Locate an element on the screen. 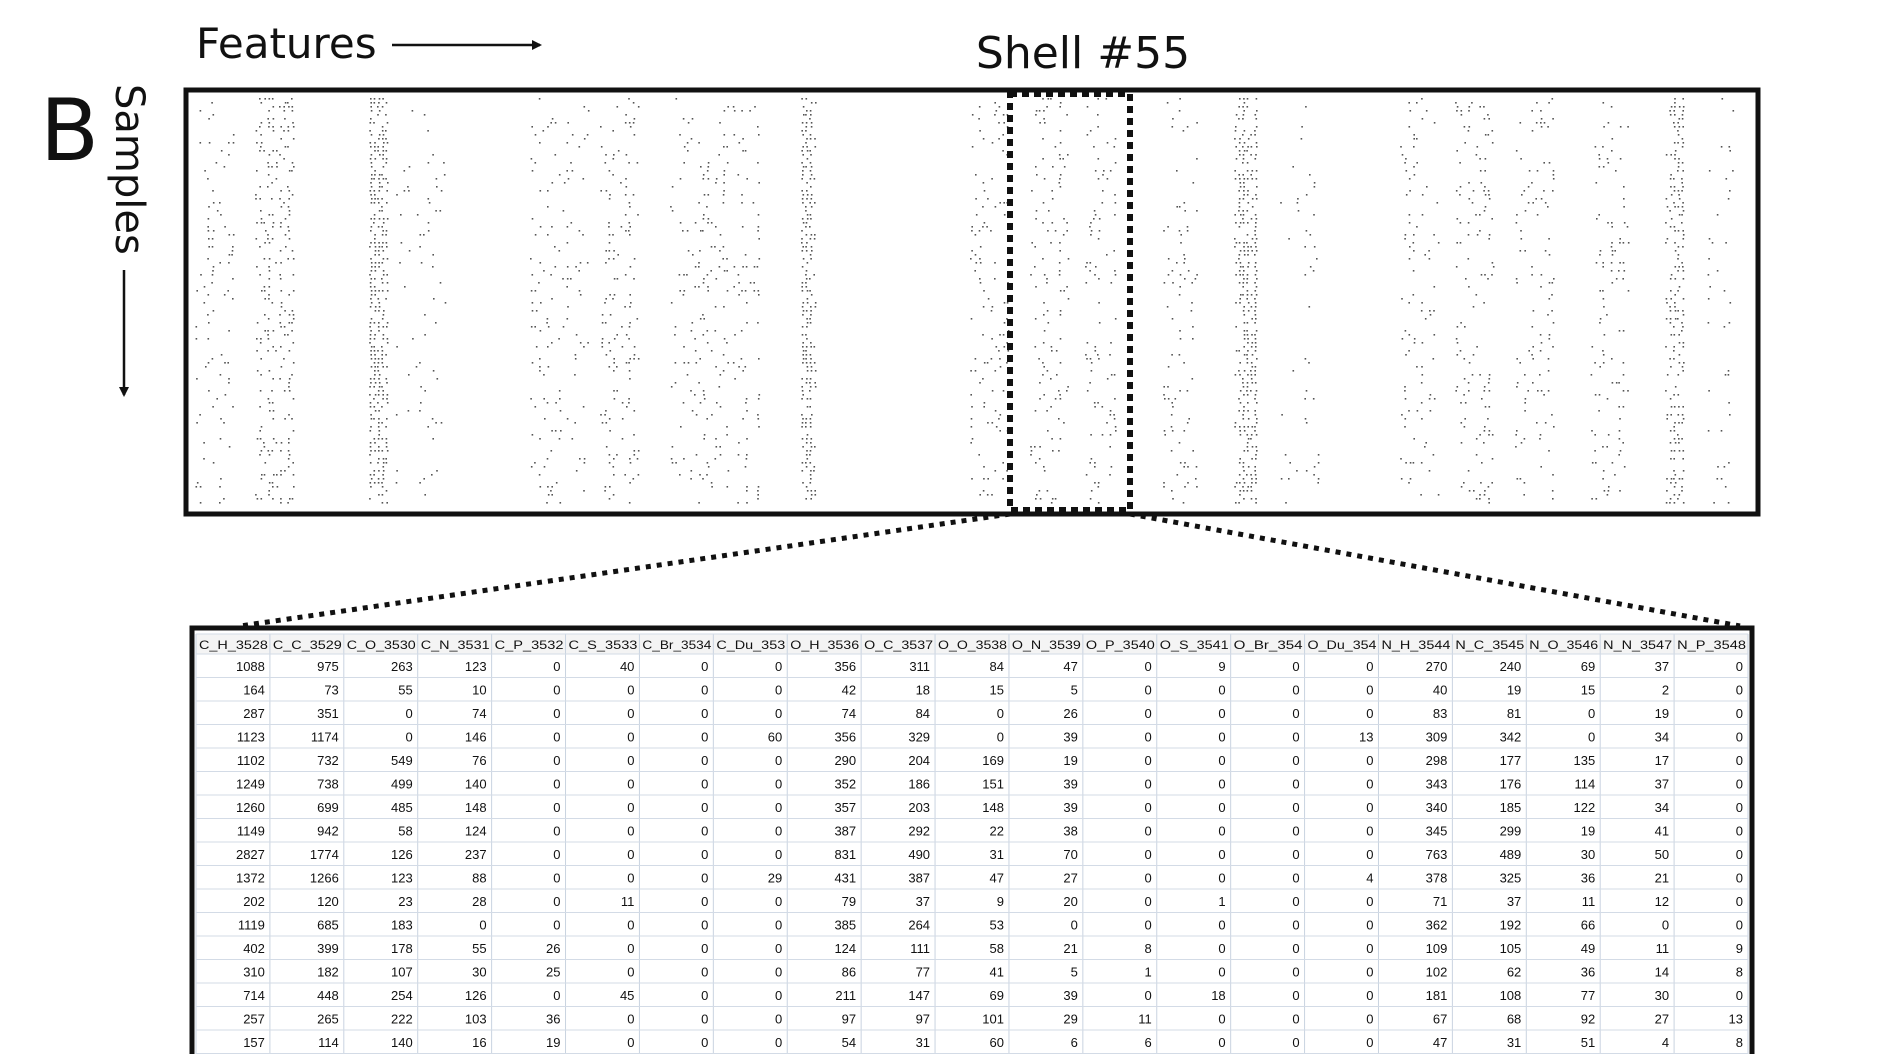 The width and height of the screenshot is (1894, 1054). table-cell: 53 is located at coordinates (996, 925).